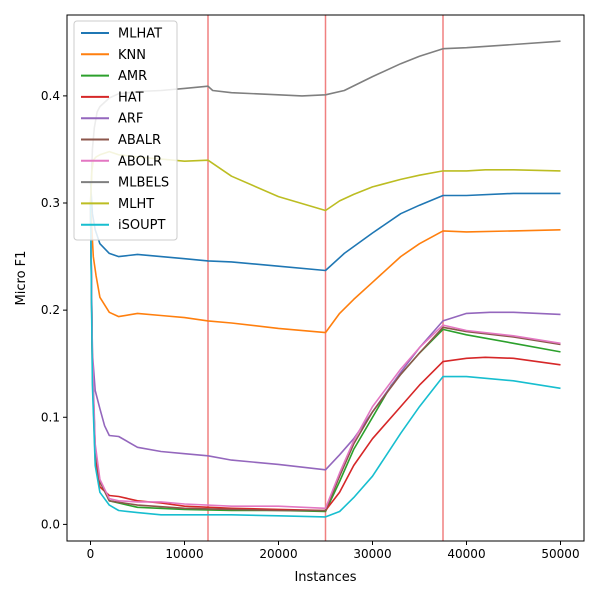 This screenshot has height=600, width=600. I want to click on legend-label-mlbels: MLBELS, so click(143, 183).